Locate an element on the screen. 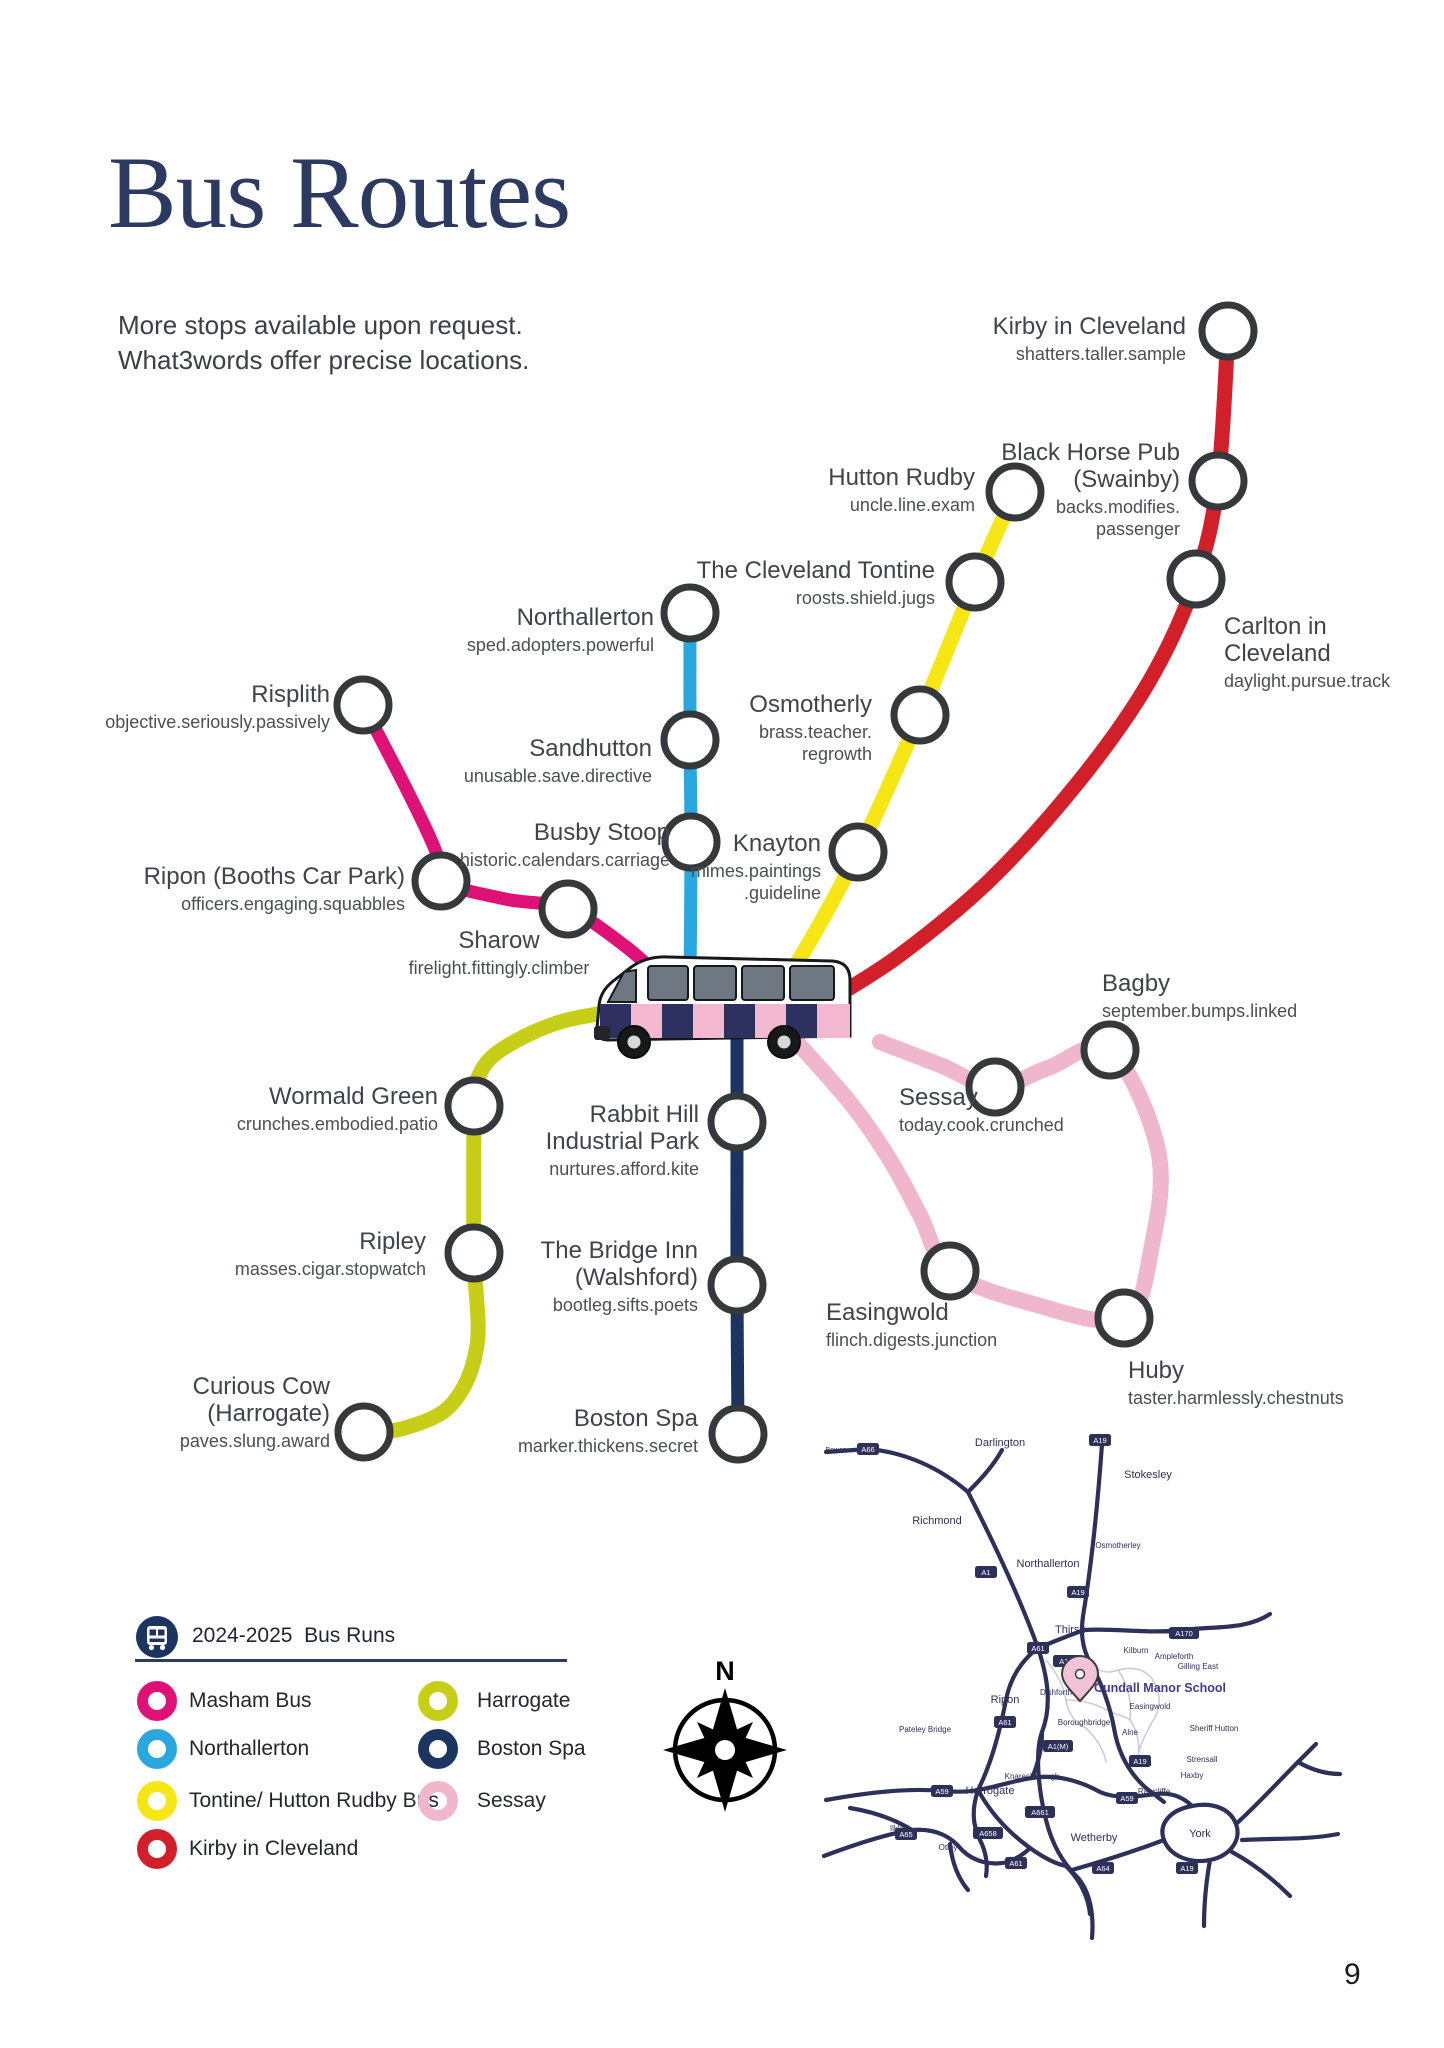 This screenshot has height=2048, width=1444. compass-north-label: N is located at coordinates (725, 1671).